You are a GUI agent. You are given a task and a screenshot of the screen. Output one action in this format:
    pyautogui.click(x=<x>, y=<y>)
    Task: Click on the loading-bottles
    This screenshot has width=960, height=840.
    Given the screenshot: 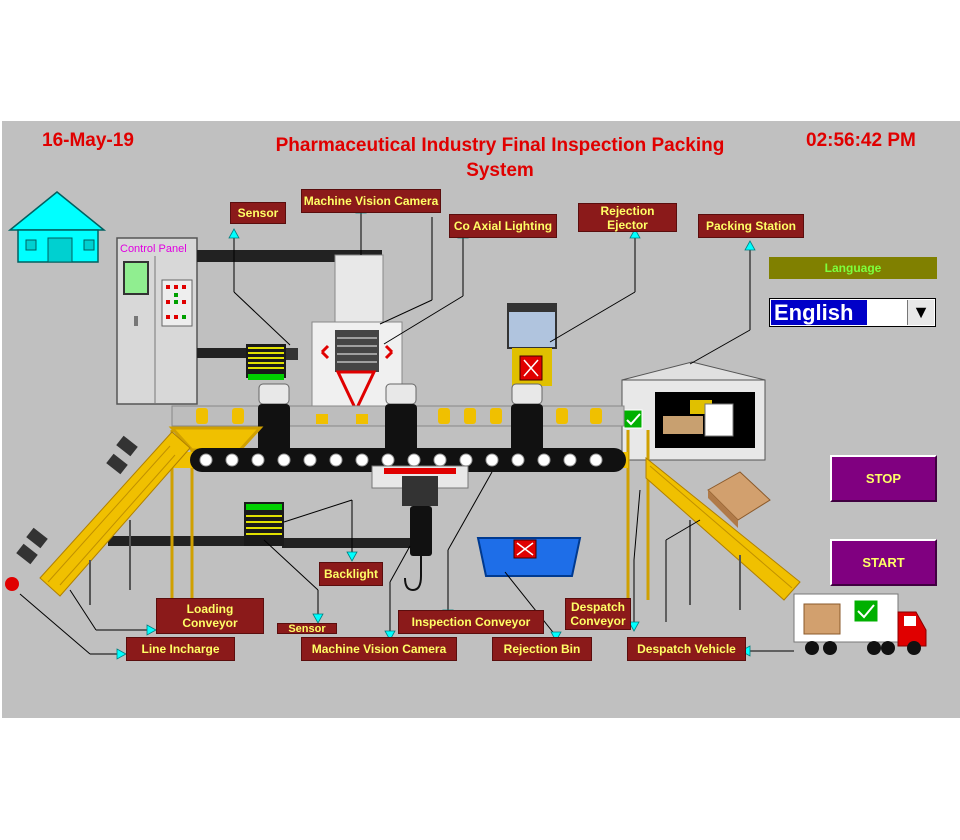 What is the action you would take?
    pyautogui.click(x=77, y=500)
    